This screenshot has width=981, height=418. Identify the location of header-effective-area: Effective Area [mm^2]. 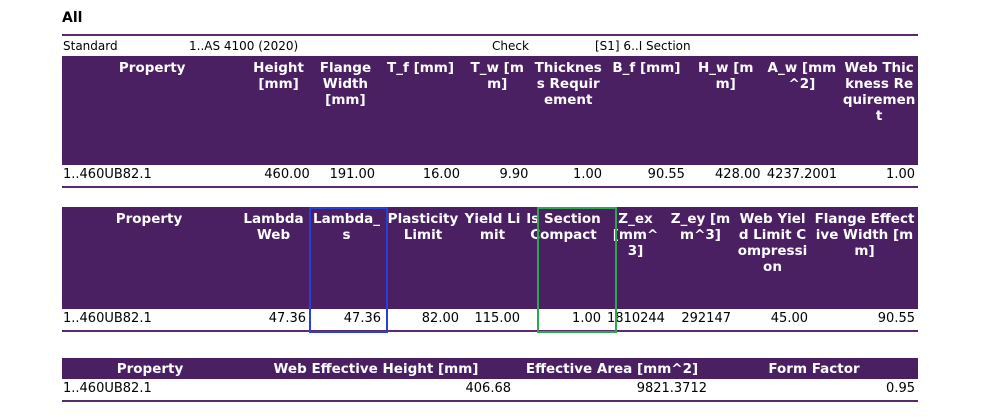
(612, 368).